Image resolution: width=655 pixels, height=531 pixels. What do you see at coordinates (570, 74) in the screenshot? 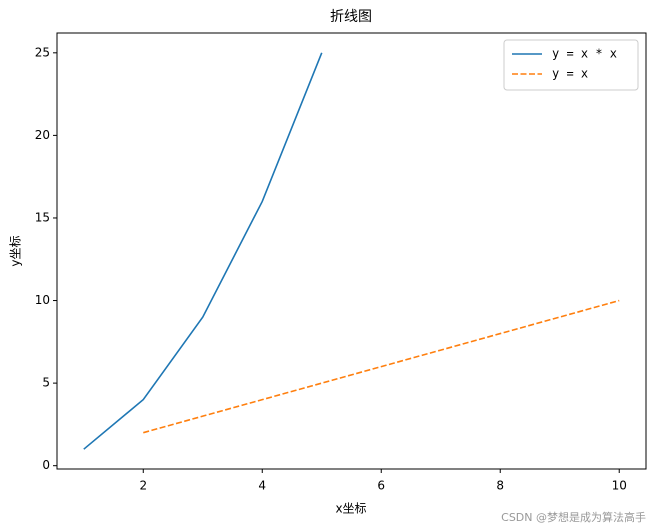
I see `legend-label: y = x` at bounding box center [570, 74].